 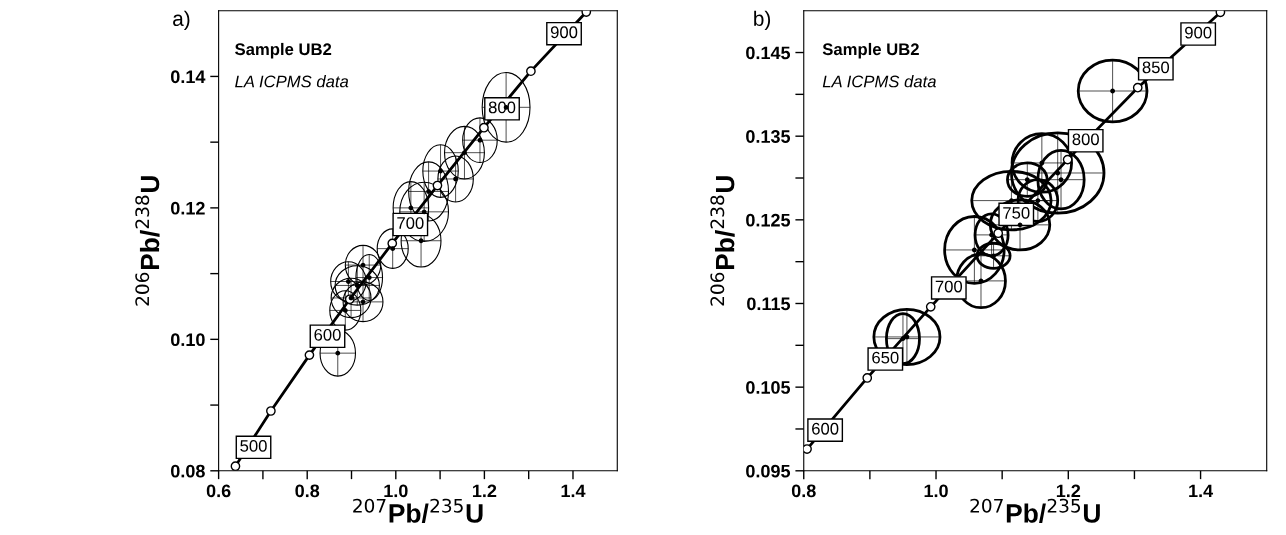 What do you see at coordinates (188, 77) in the screenshot?
I see `y-tick-label: 0.14` at bounding box center [188, 77].